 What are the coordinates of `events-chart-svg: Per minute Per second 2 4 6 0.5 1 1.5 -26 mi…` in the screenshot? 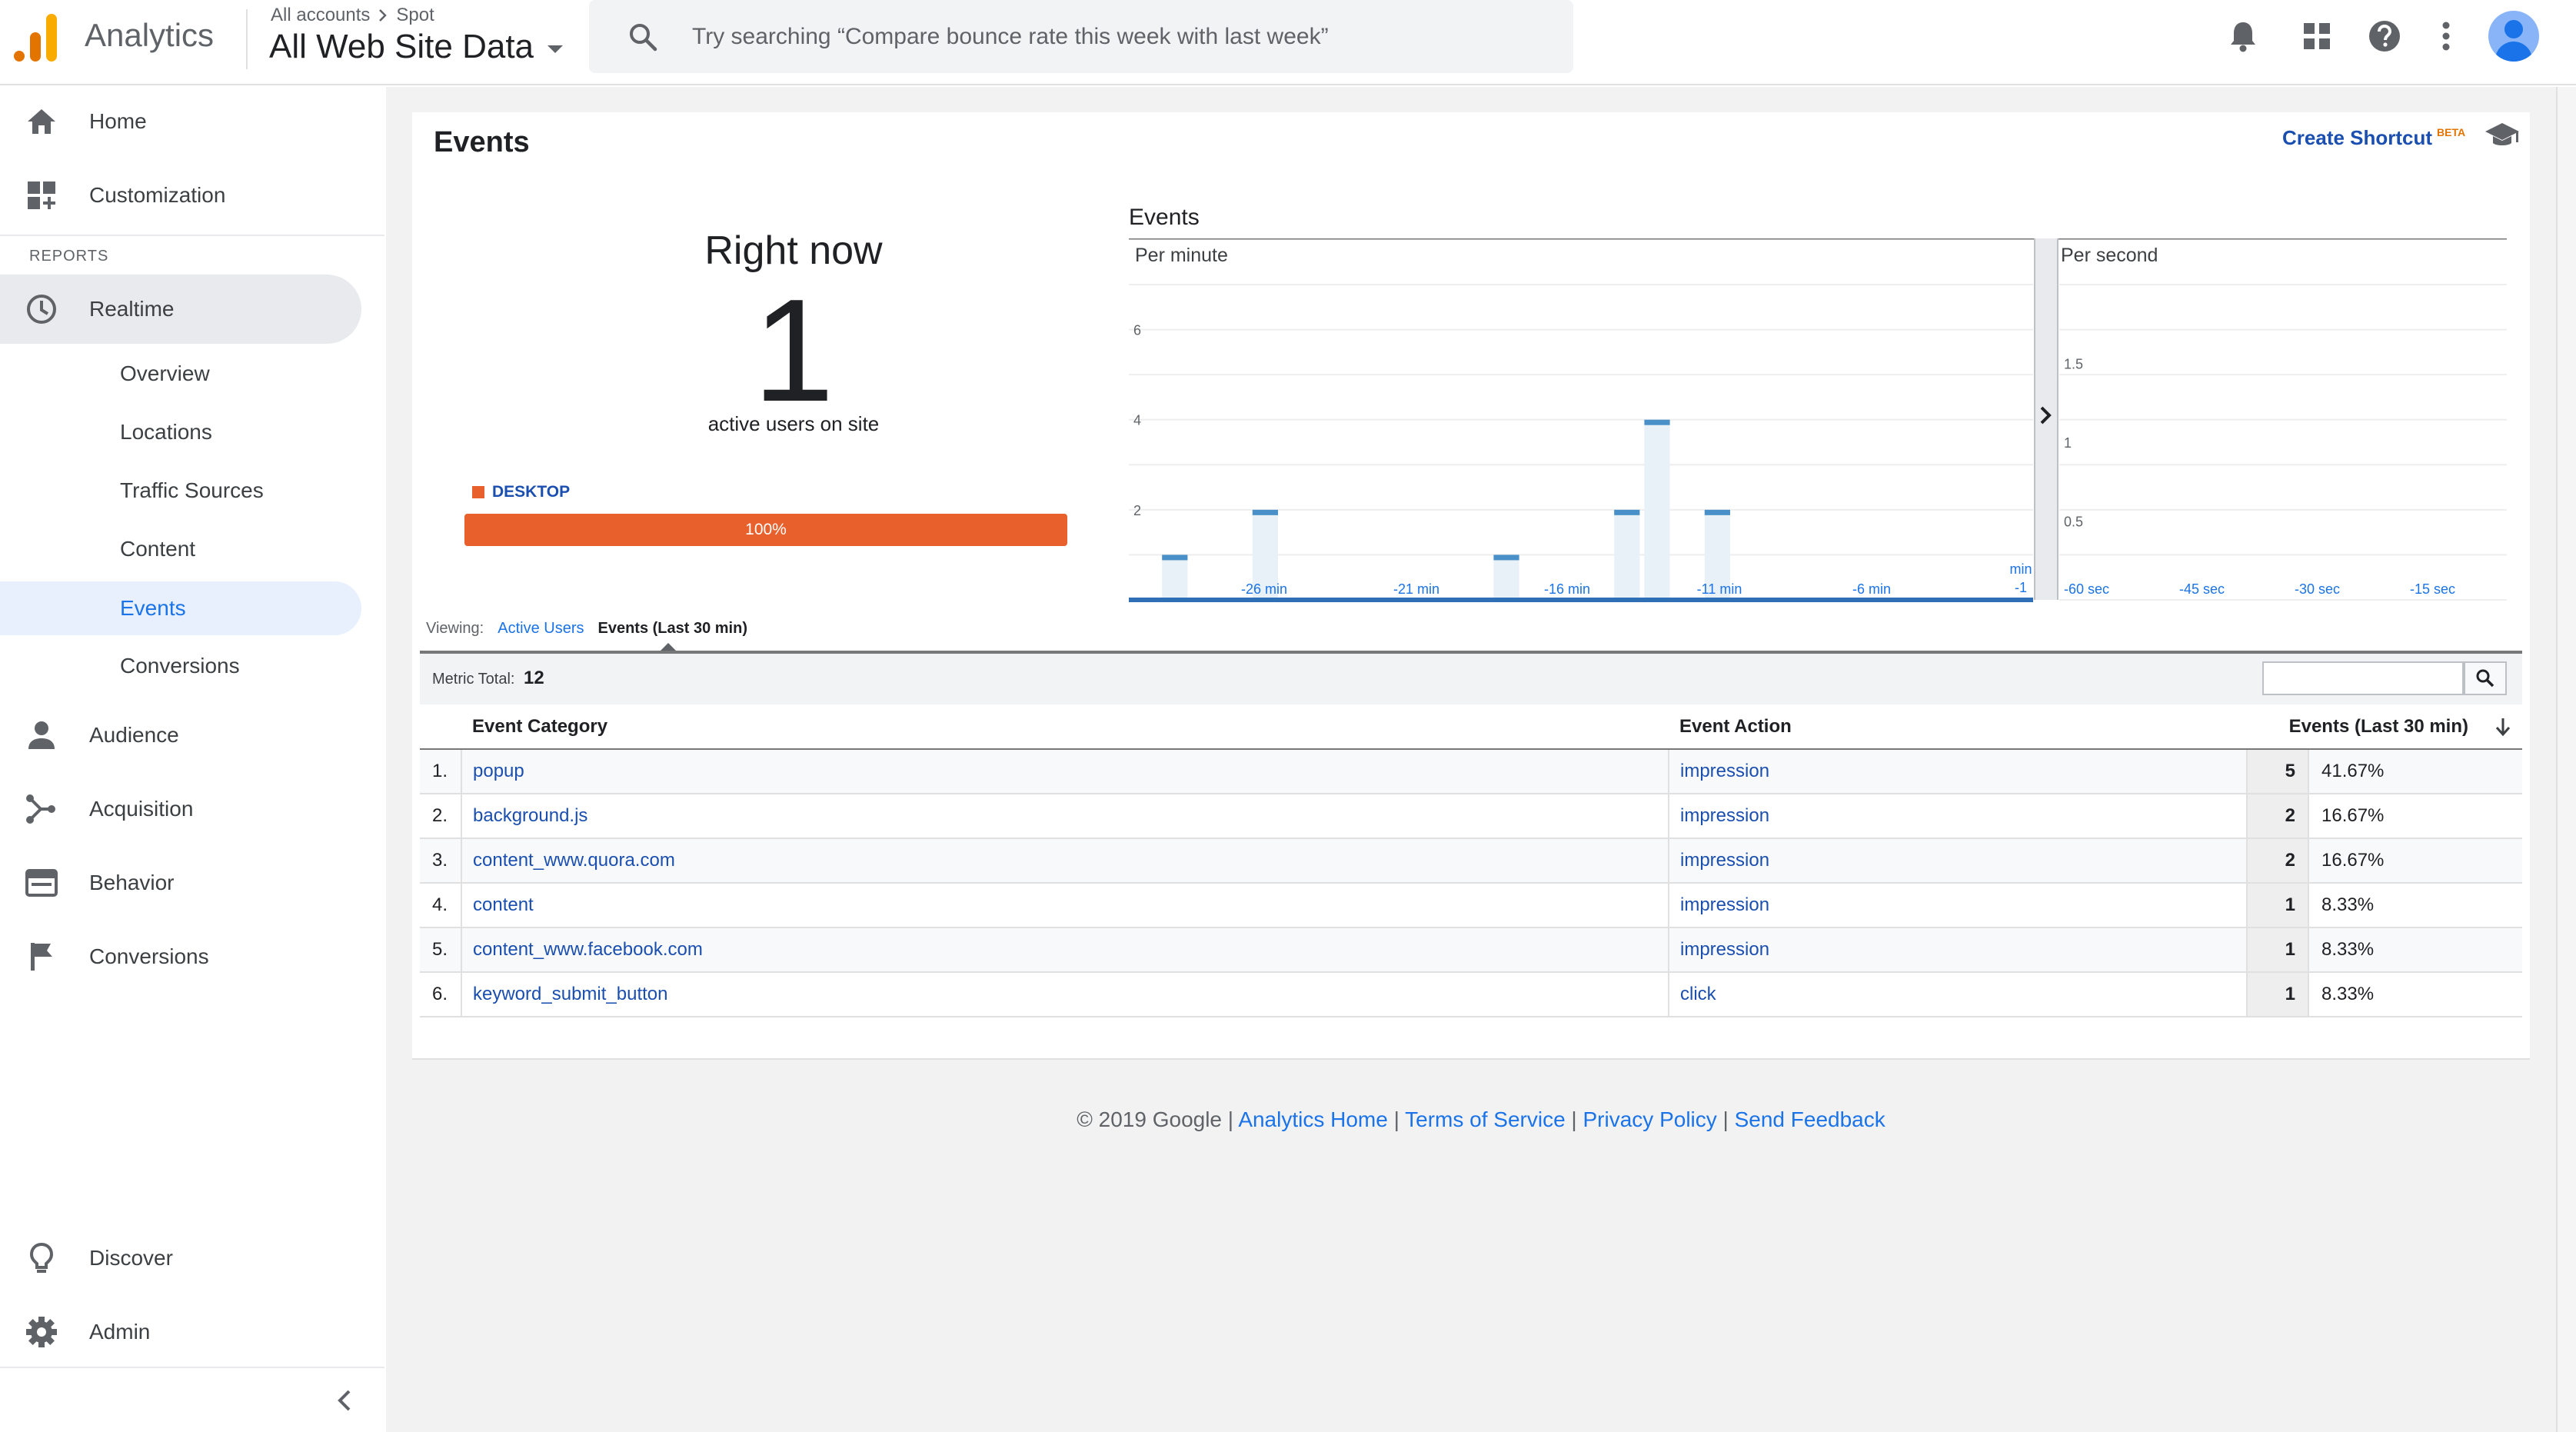 It's located at (1818, 420).